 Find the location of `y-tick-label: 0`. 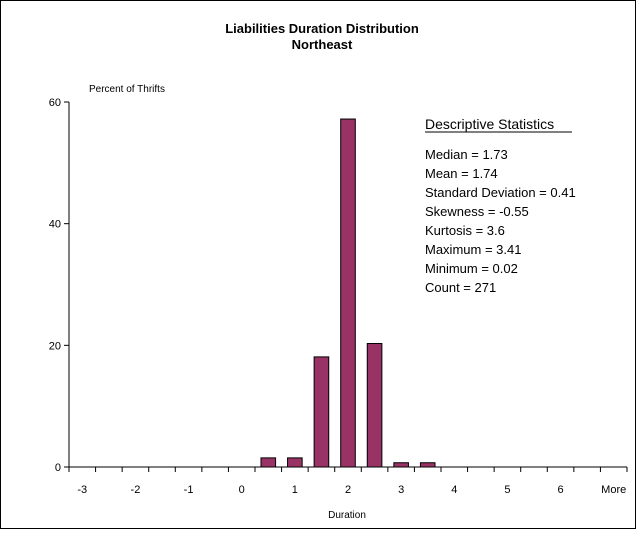

y-tick-label: 0 is located at coordinates (58, 468).